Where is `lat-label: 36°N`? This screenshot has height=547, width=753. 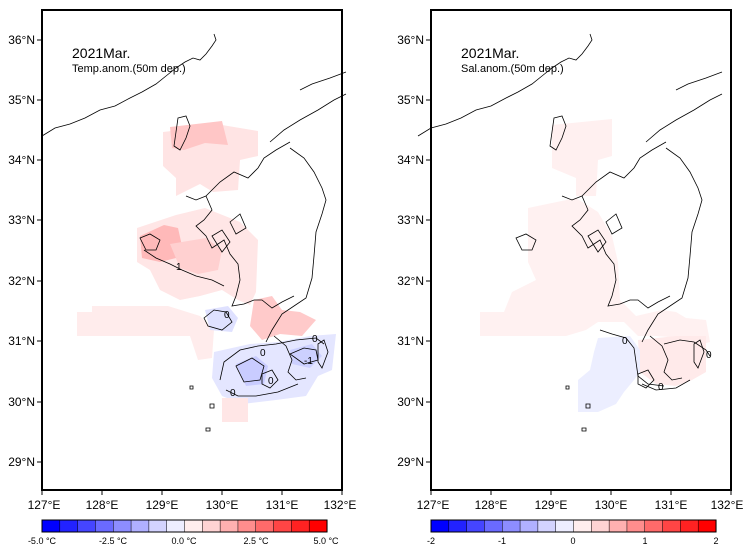
lat-label: 36°N is located at coordinates (21, 40).